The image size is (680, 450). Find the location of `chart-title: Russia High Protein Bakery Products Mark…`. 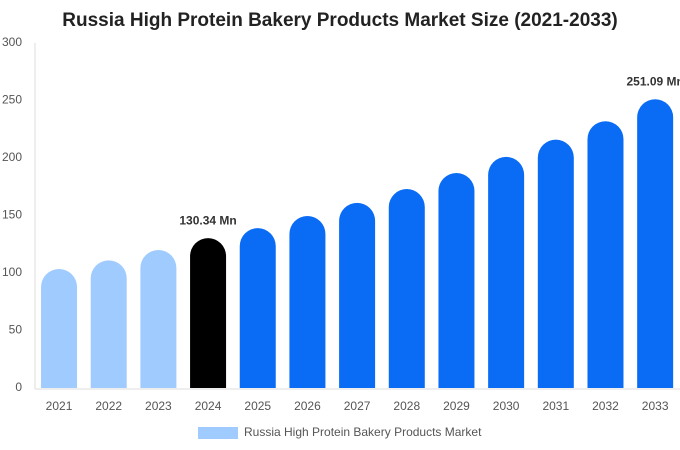

chart-title: Russia High Protein Bakery Products Mark… is located at coordinates (339, 20).